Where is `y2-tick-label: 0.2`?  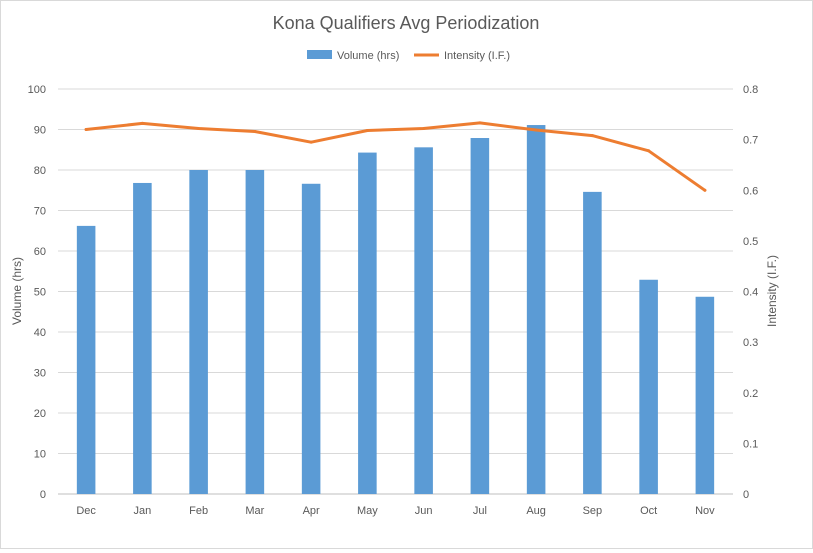
y2-tick-label: 0.2 is located at coordinates (750, 394).